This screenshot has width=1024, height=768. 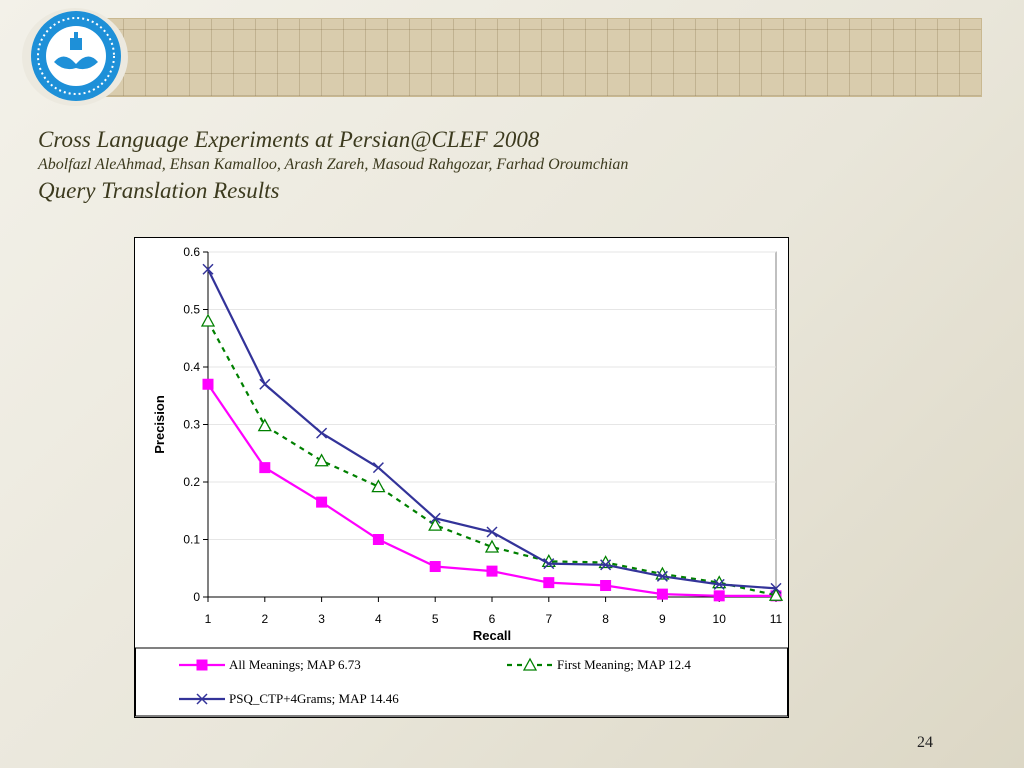 I want to click on y-tick-label: 0.6, so click(x=191, y=252).